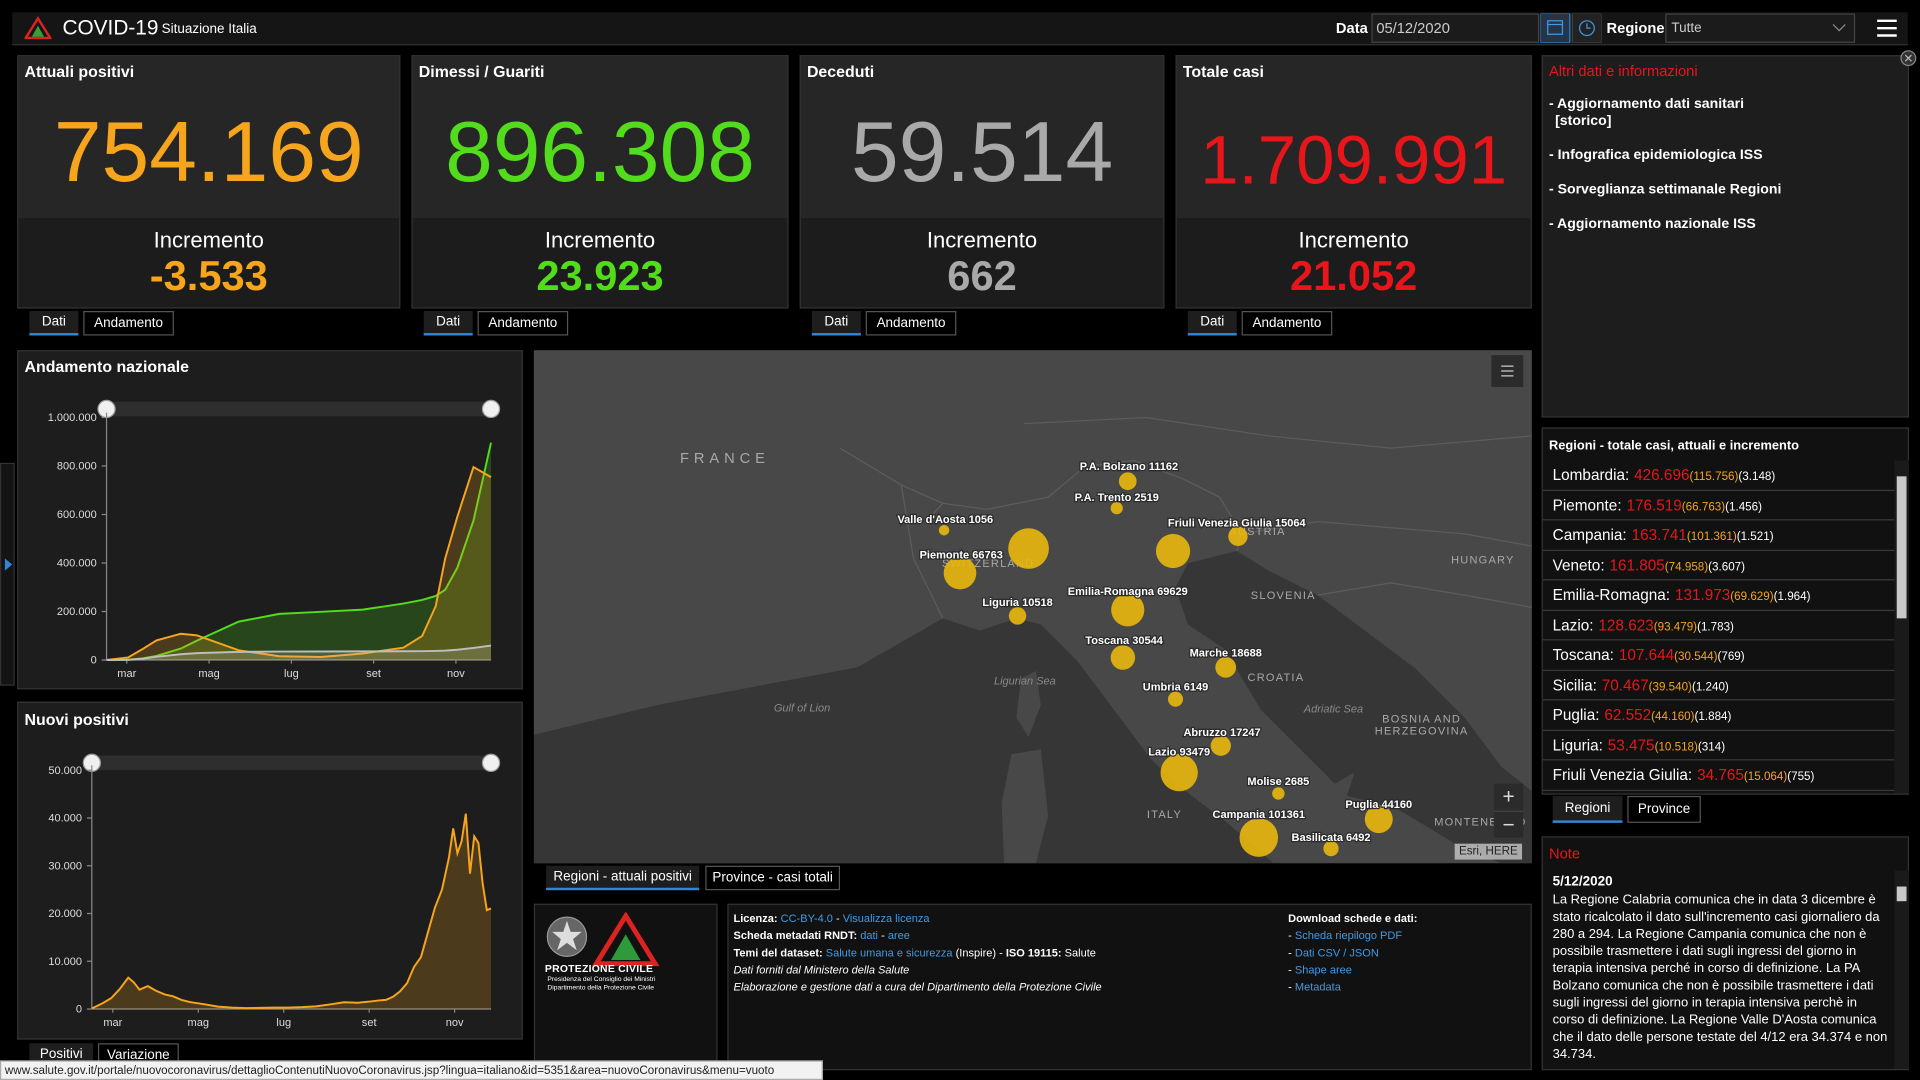 This screenshot has height=1080, width=1920. I want to click on info-link: - Sorveglianza settimanale Regioni, so click(1665, 190).